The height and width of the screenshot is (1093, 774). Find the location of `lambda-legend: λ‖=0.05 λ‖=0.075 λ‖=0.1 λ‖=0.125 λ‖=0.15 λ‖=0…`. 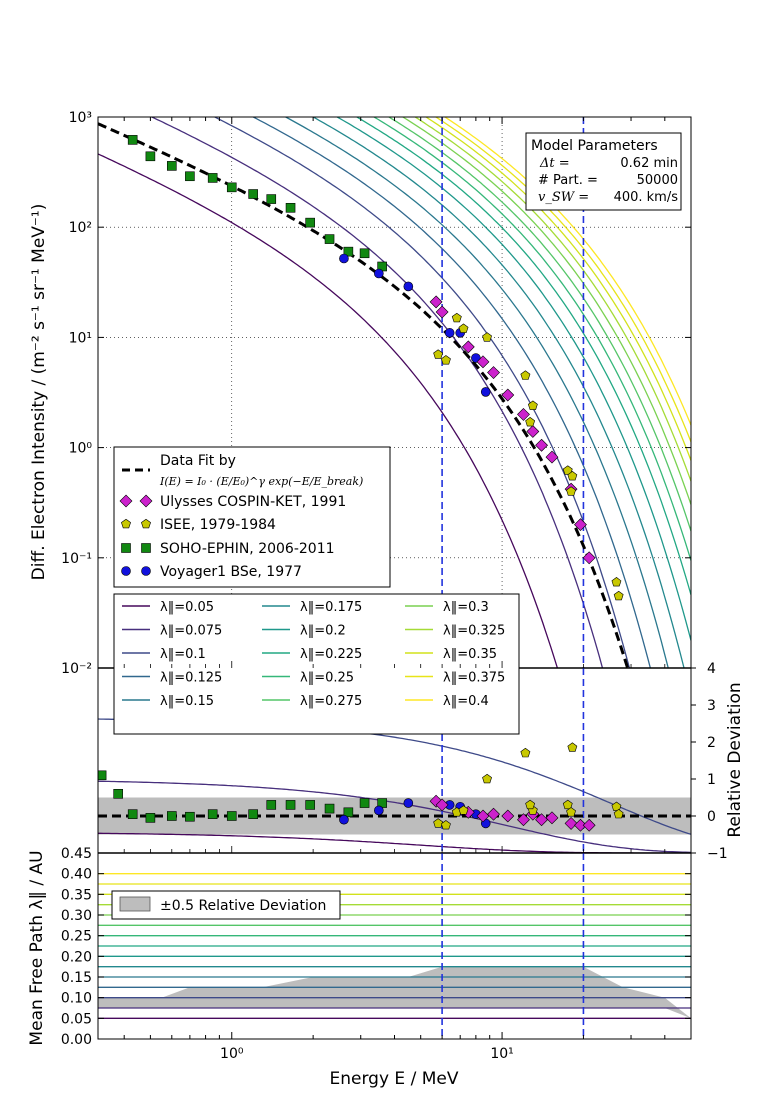

lambda-legend: λ‖=0.05 λ‖=0.075 λ‖=0.1 λ‖=0.125 λ‖=0.15 λ‖=0… is located at coordinates (316, 664).